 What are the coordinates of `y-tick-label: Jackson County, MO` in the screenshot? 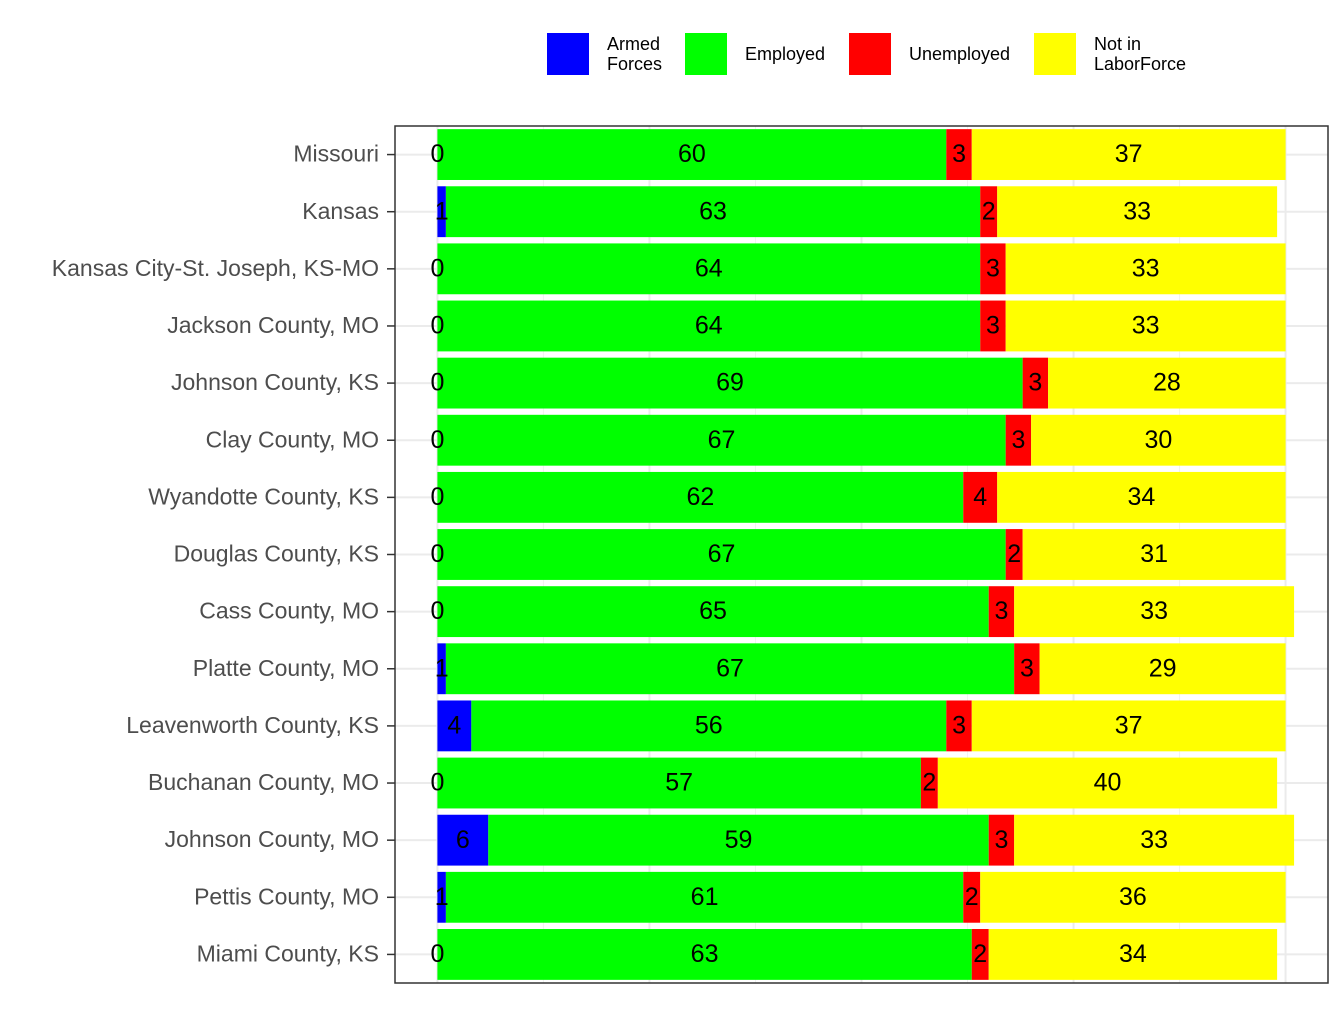 It's located at (273, 325).